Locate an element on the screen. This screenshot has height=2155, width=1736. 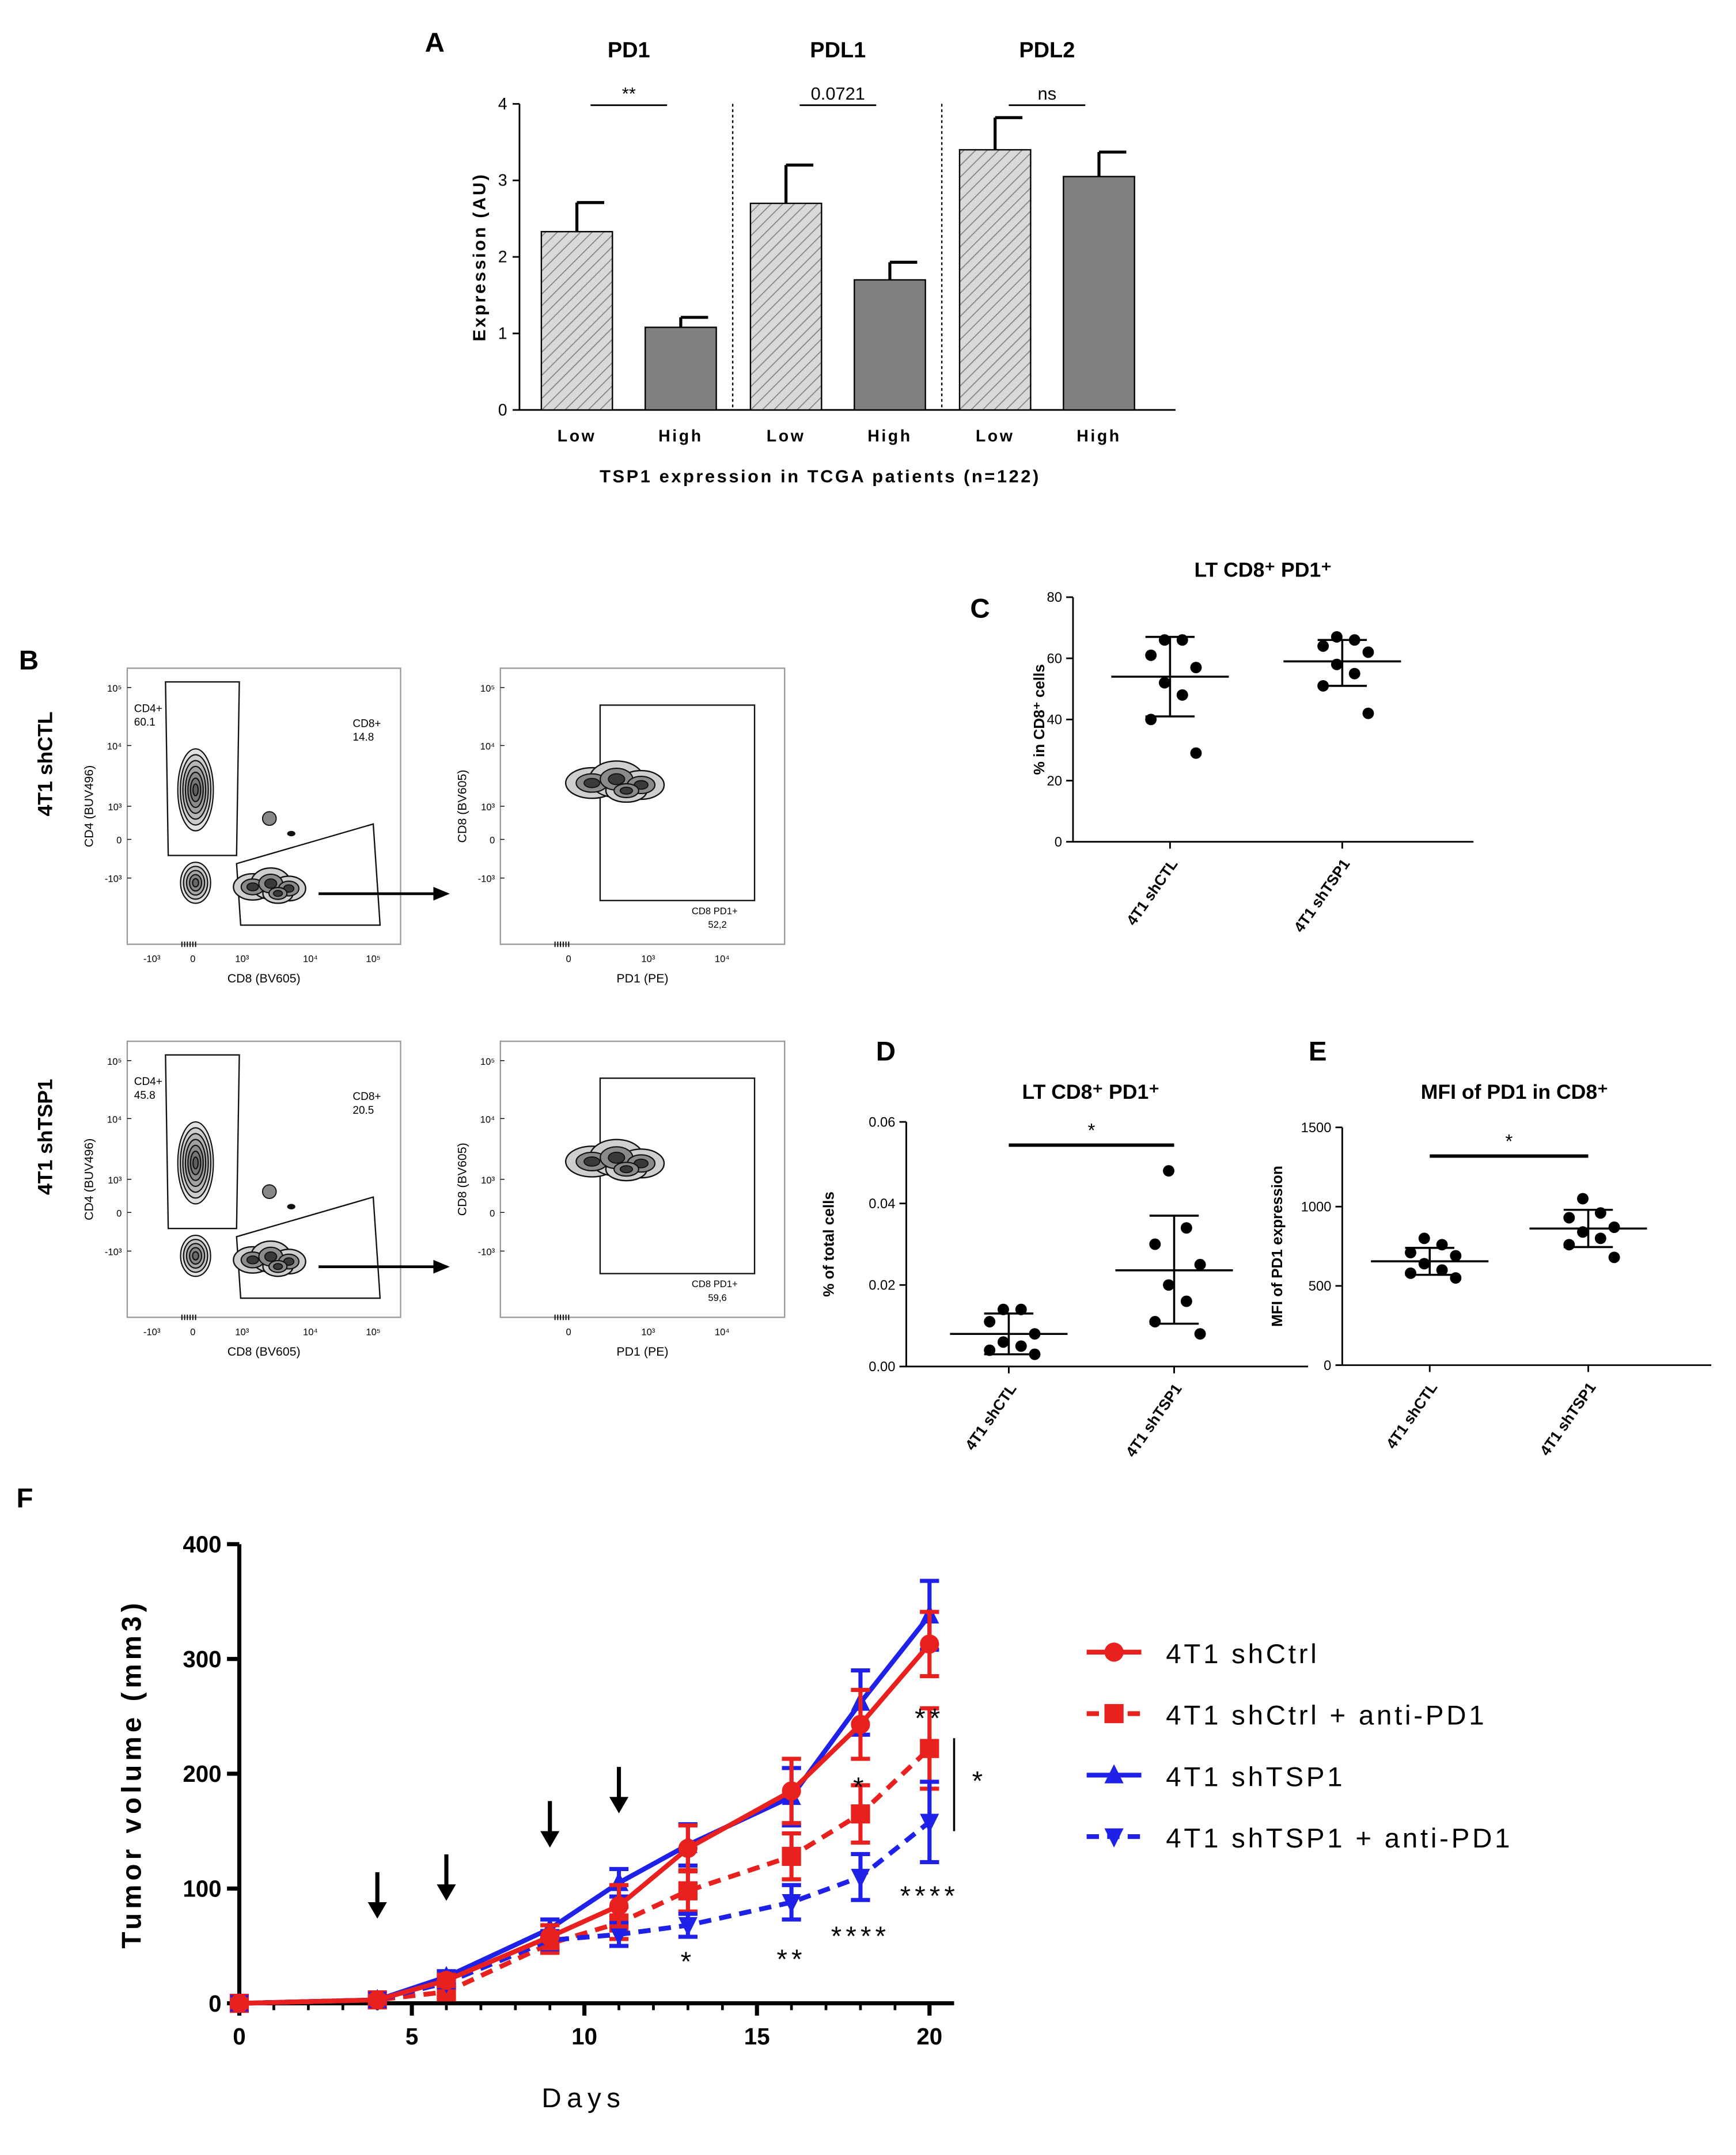
gate-percentage: 52,2 is located at coordinates (717, 925).